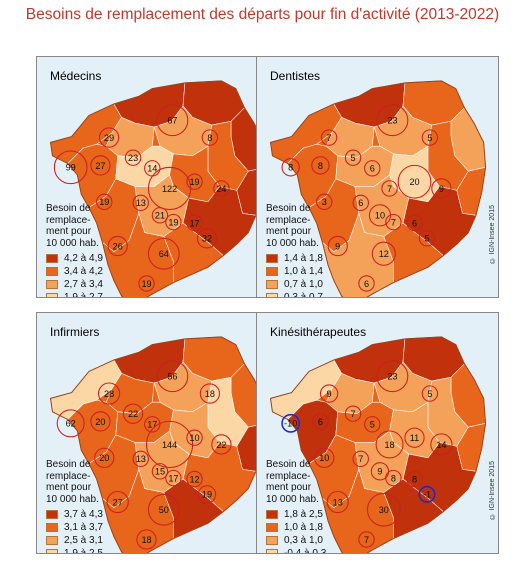 Image resolution: width=525 pixels, height=563 pixels. I want to click on bubble-label: 3, so click(324, 202).